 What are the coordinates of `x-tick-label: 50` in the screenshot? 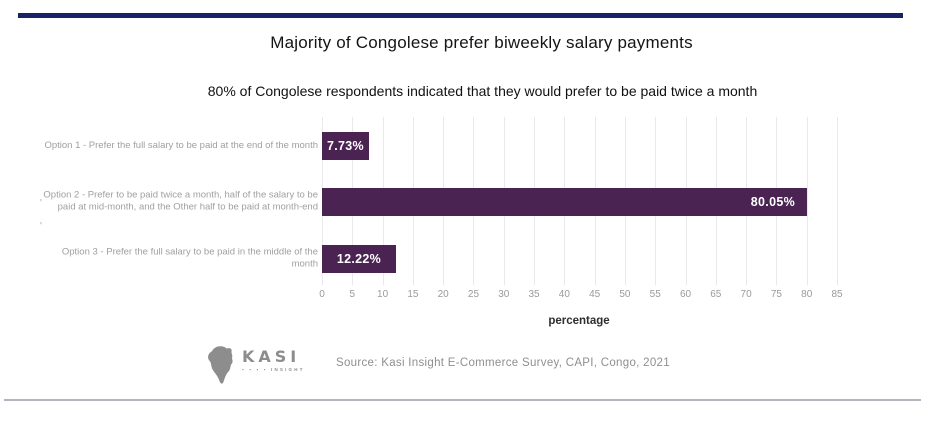 It's located at (625, 294).